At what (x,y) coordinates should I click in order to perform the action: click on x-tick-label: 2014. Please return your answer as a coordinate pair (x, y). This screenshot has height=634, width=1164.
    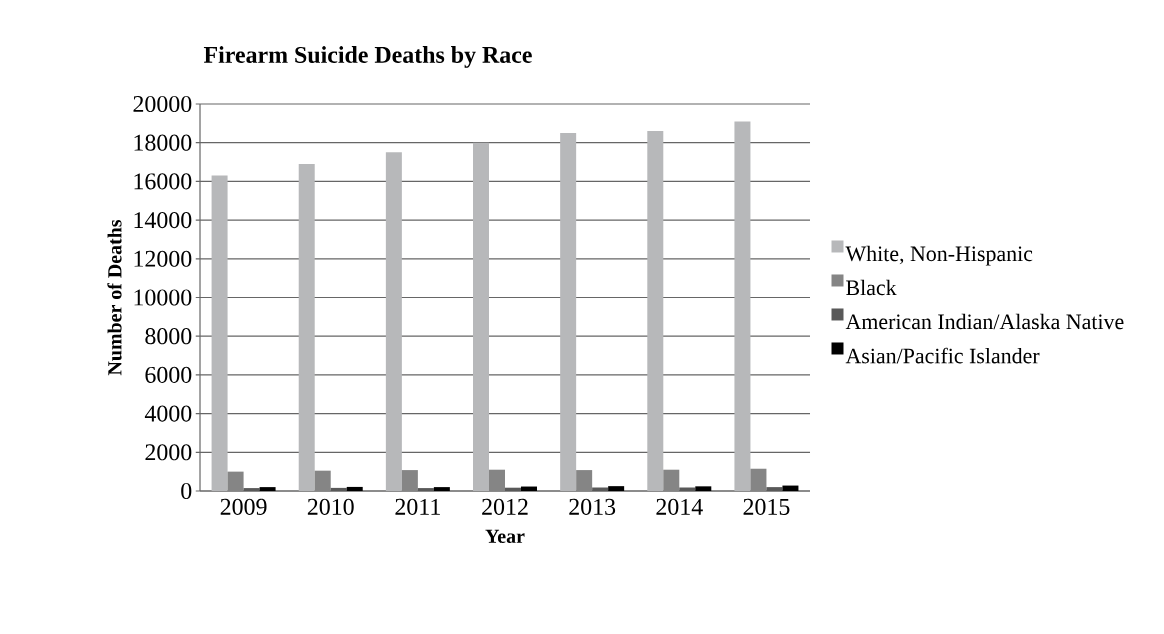
    Looking at the image, I should click on (679, 506).